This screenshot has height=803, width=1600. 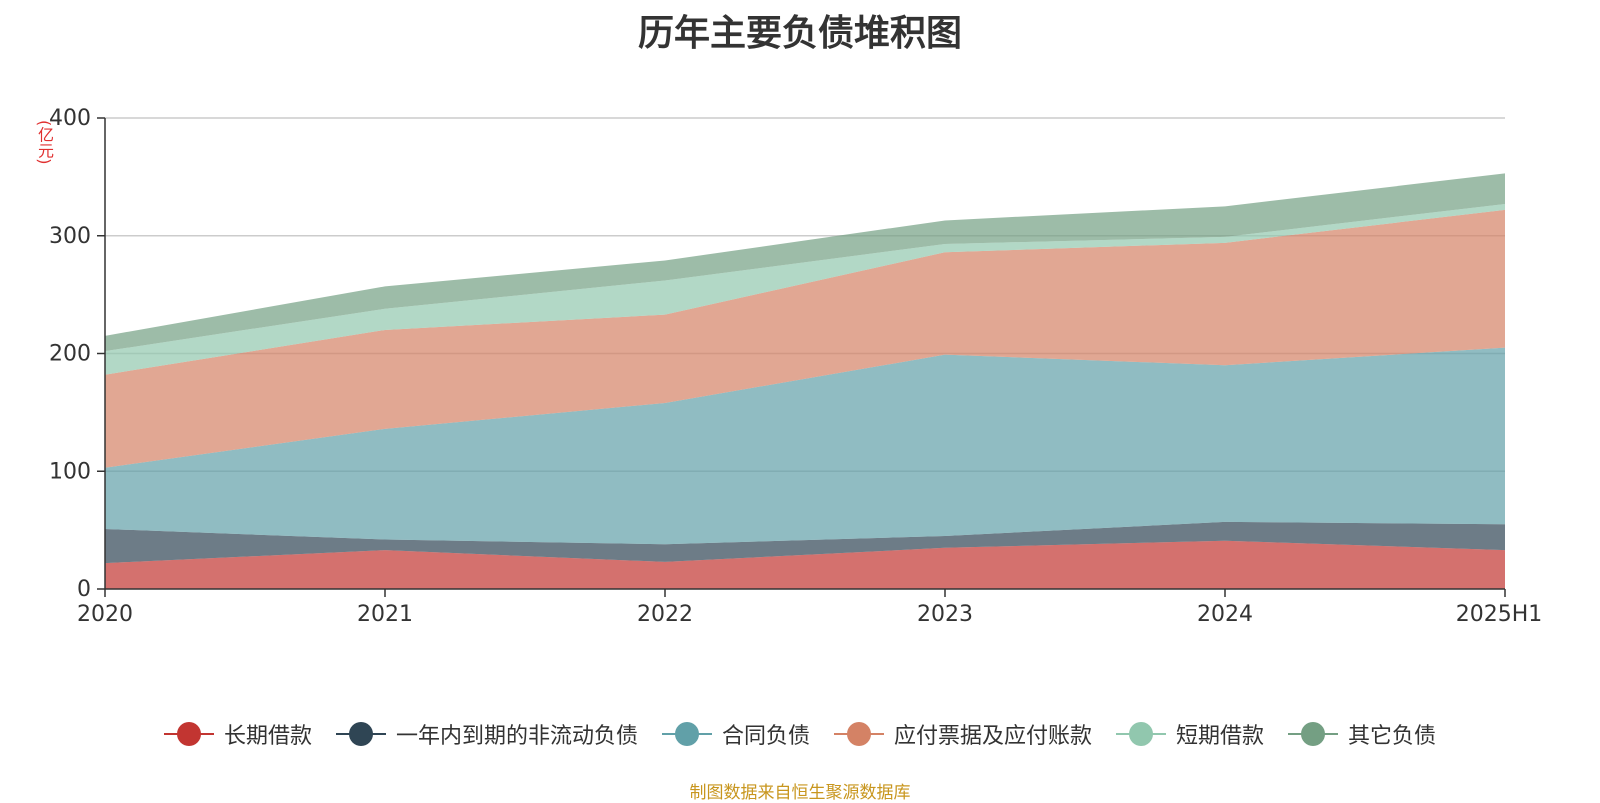 I want to click on legend-item-1: 一年内到期的非流动负债, so click(x=486, y=734).